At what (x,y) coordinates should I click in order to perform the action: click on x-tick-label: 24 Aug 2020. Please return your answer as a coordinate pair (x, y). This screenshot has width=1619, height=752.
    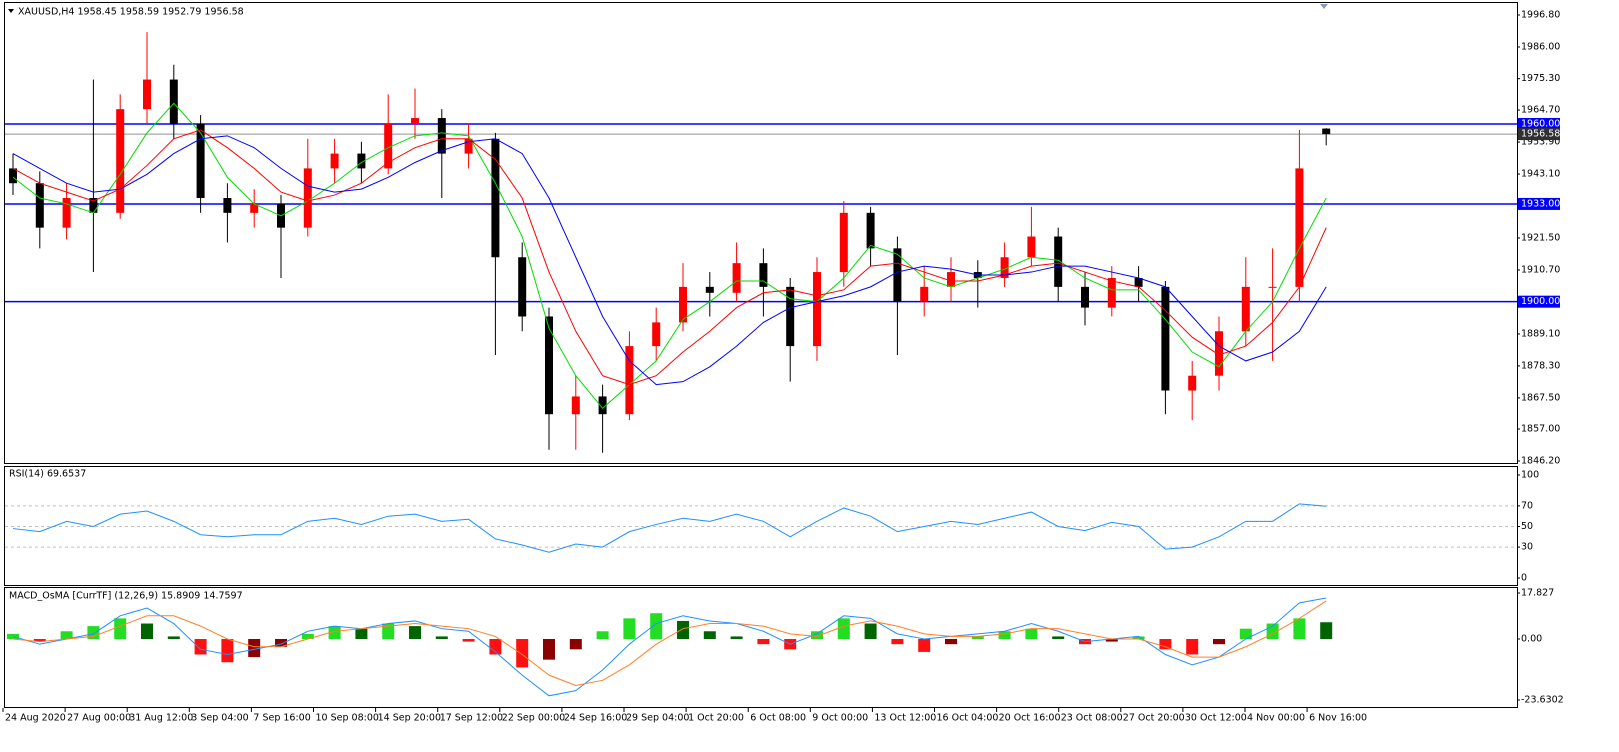
    Looking at the image, I should click on (35, 718).